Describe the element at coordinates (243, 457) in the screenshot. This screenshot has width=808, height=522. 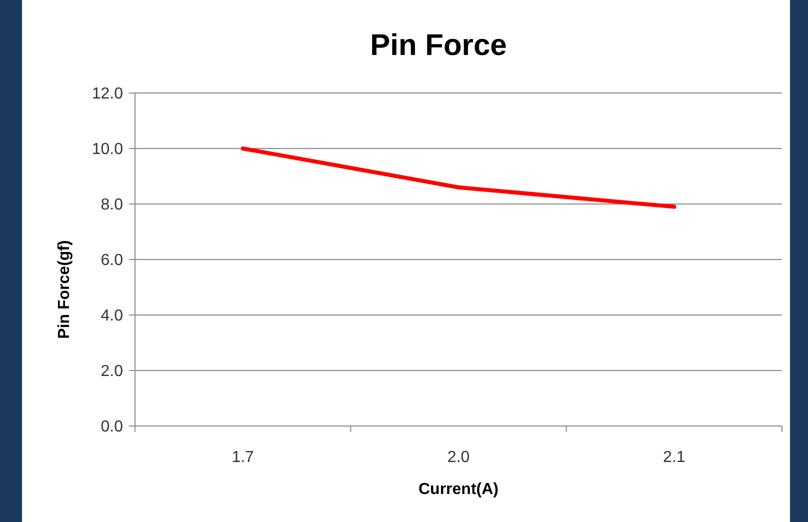
I see `x-tick-label: 1.7` at that location.